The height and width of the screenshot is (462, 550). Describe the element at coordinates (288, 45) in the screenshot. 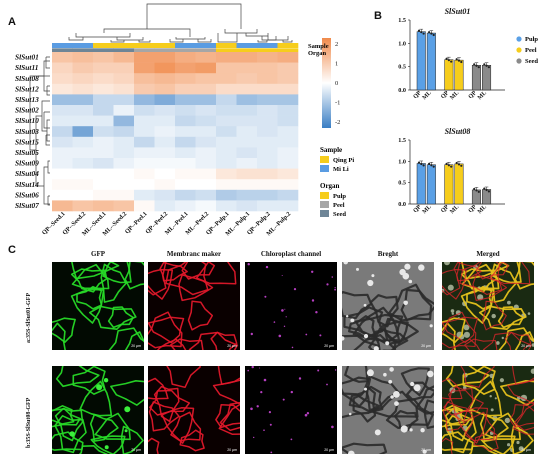

I see `sample-annot-cell` at that location.